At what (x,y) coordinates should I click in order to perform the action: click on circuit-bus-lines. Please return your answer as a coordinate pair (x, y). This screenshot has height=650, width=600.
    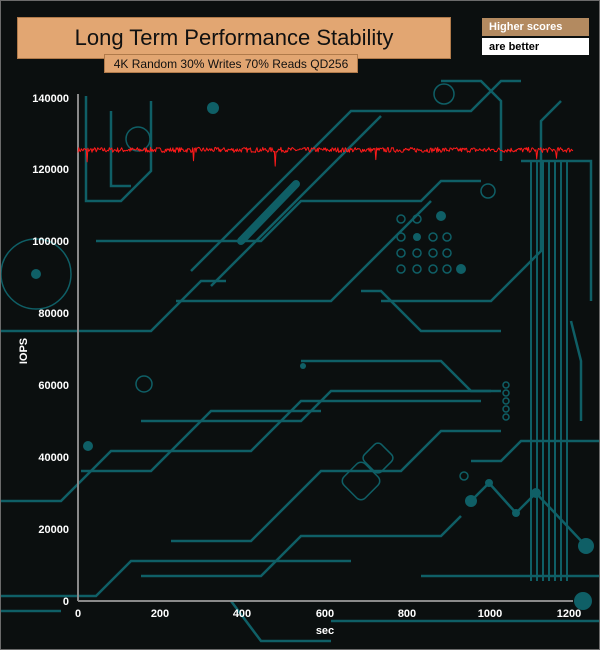
    Looking at the image, I should click on (549, 371).